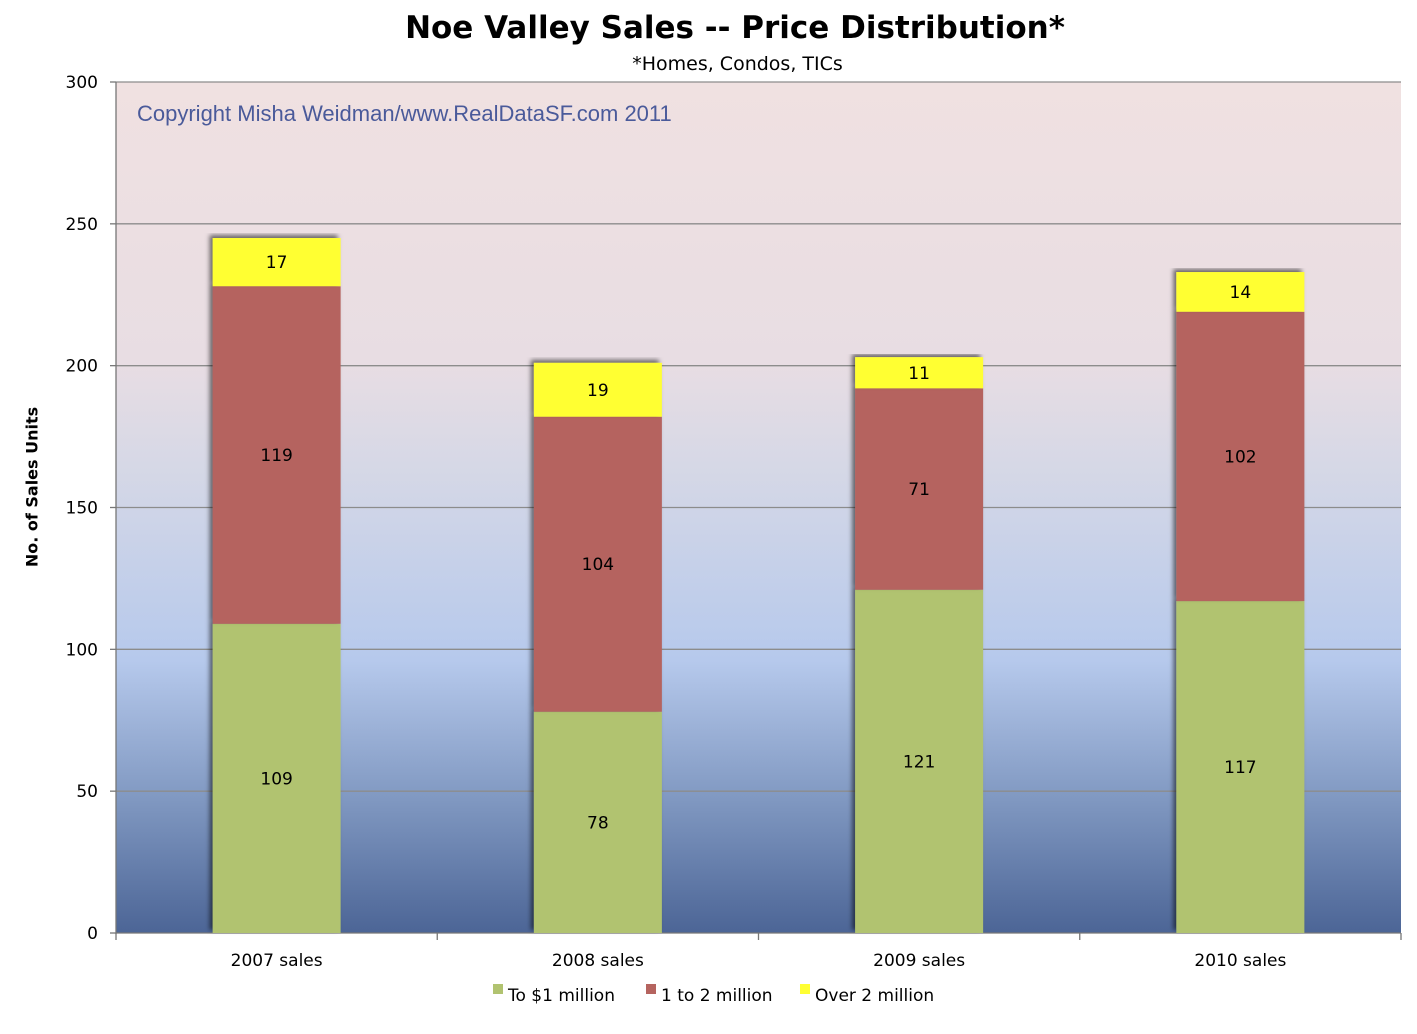  Describe the element at coordinates (277, 961) in the screenshot. I see `x-tick-label: 2007 sales` at that location.